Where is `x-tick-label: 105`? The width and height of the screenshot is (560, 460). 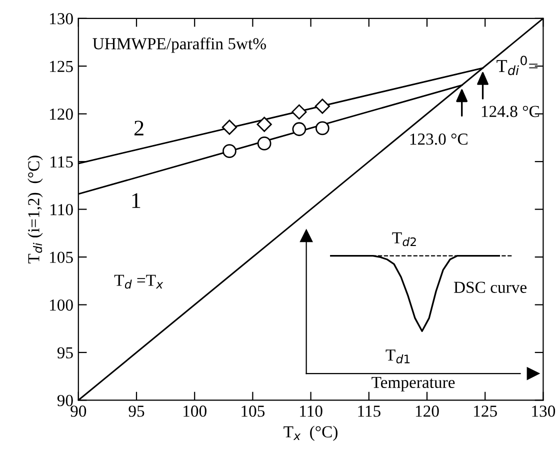
x-tick-label: 105 is located at coordinates (253, 411).